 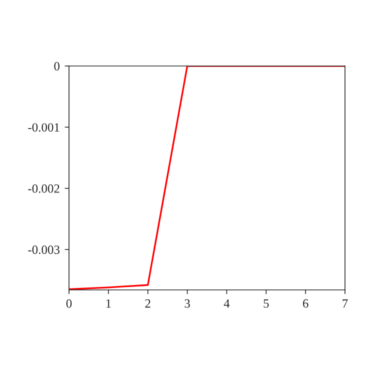 I want to click on y-tick-label: -0.003, so click(x=44, y=250).